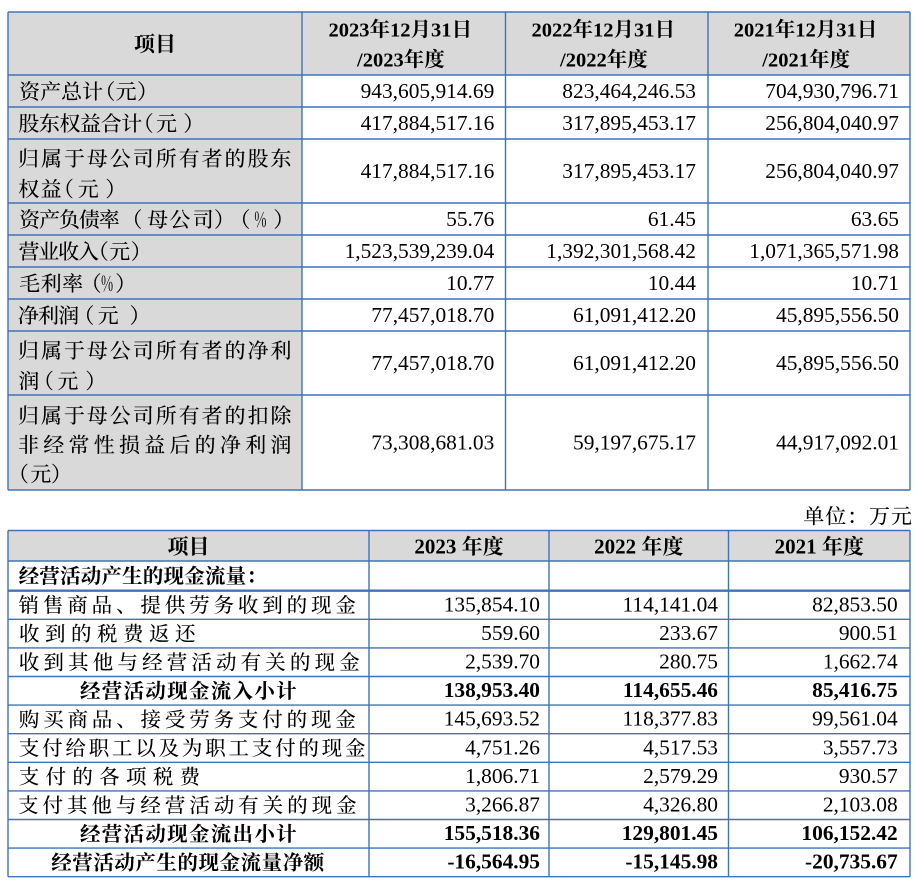 This screenshot has width=916, height=884. Describe the element at coordinates (688, 633) in the screenshot. I see `svg-text: 233.67` at that location.